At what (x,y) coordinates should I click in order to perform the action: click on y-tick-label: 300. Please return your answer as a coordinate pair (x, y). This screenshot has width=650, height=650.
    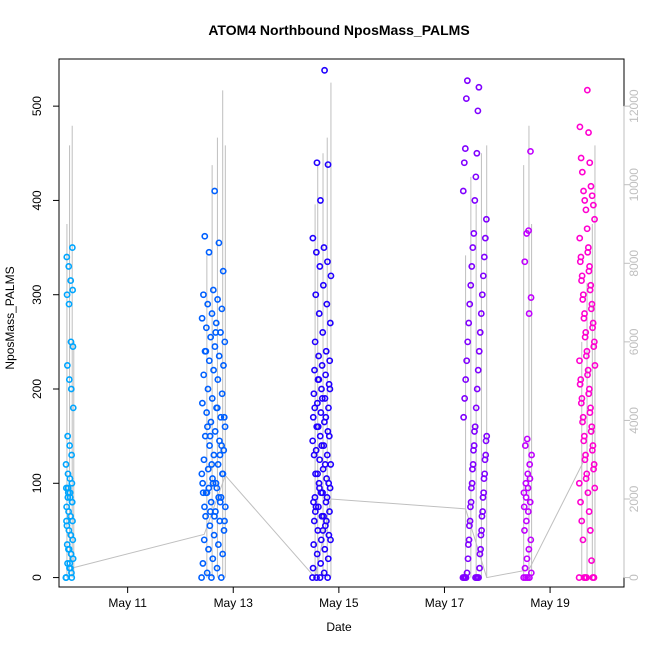
    Looking at the image, I should click on (37, 294).